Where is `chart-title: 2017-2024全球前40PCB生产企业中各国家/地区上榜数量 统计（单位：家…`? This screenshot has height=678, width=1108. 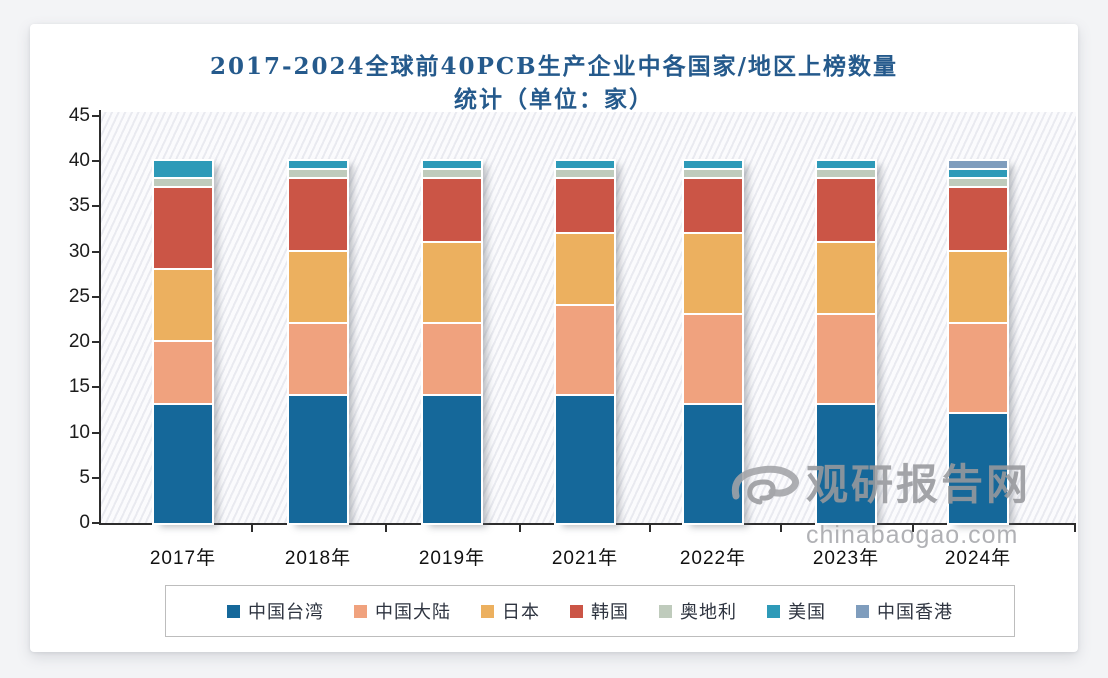
chart-title: 2017-2024全球前40PCB生产企业中各国家/地区上榜数量 统计（单位：家… is located at coordinates (554, 83).